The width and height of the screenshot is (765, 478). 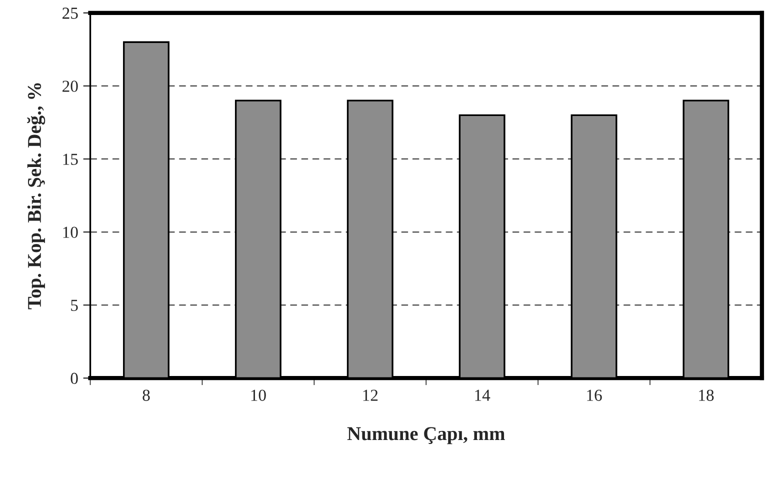 I want to click on y-tick-label: 25, so click(x=70, y=13).